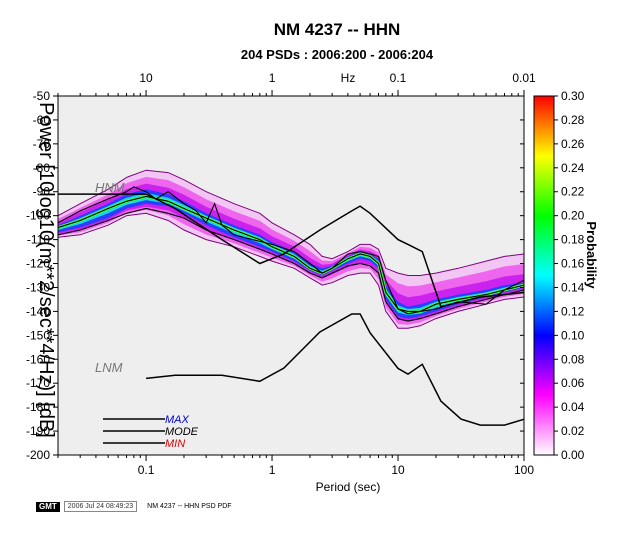 The image size is (619, 534). I want to click on y-tick-label: -140, so click(38, 311).